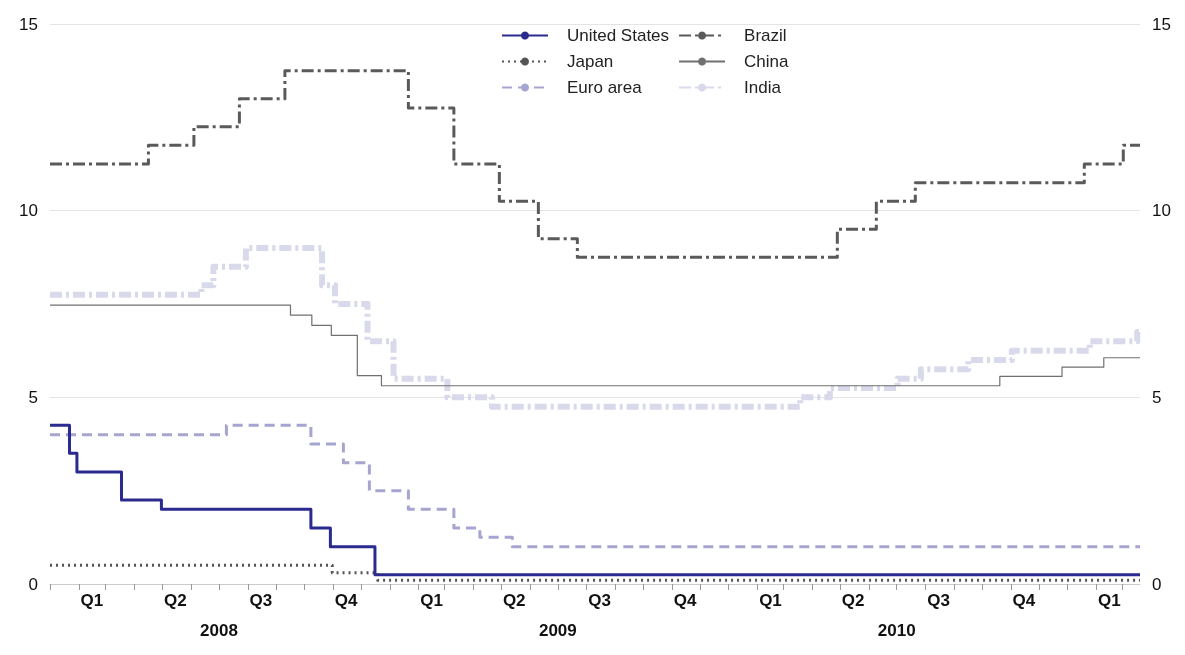 Image resolution: width=1185 pixels, height=655 pixels. Describe the element at coordinates (767, 61) in the screenshot. I see `legend-label: China` at that location.